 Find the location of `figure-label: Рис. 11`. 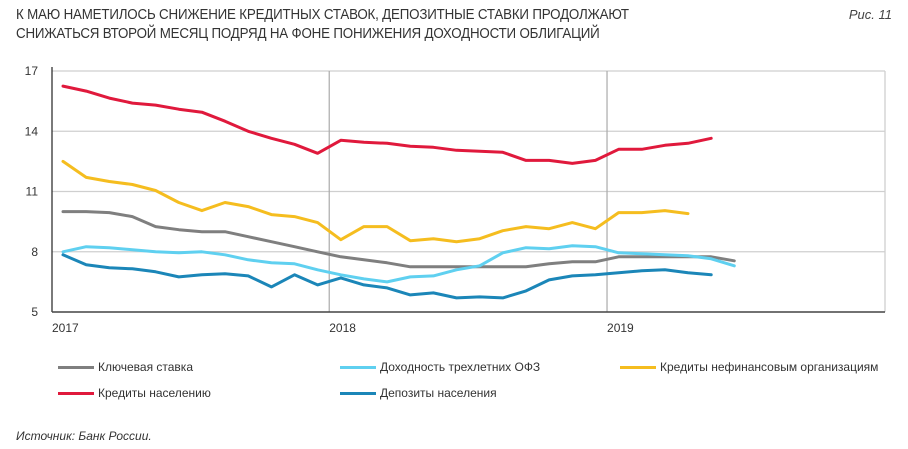

figure-label: Рис. 11 is located at coordinates (870, 14).